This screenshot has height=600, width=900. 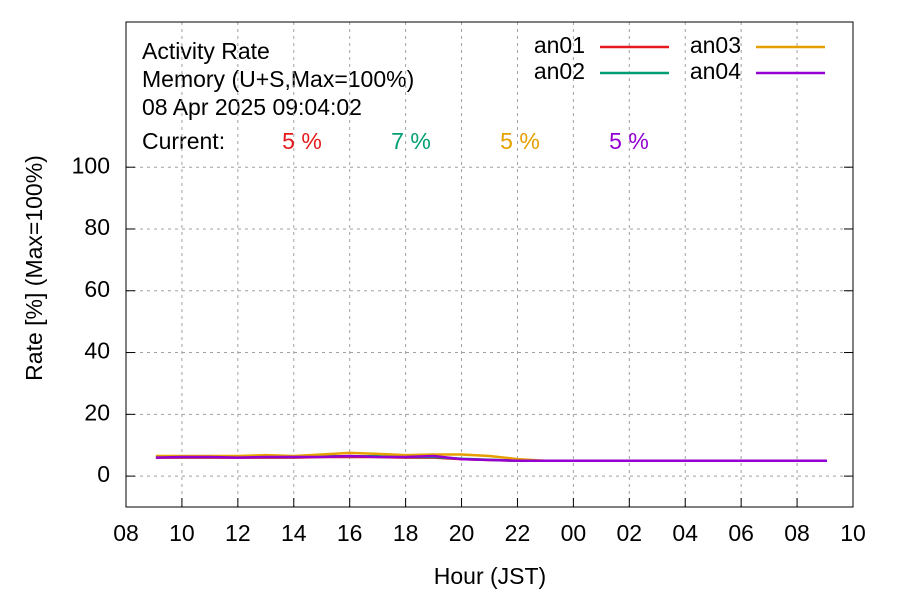 What do you see at coordinates (252, 107) in the screenshot?
I see `timestamp: 08 Apr 2025 09:04:02` at bounding box center [252, 107].